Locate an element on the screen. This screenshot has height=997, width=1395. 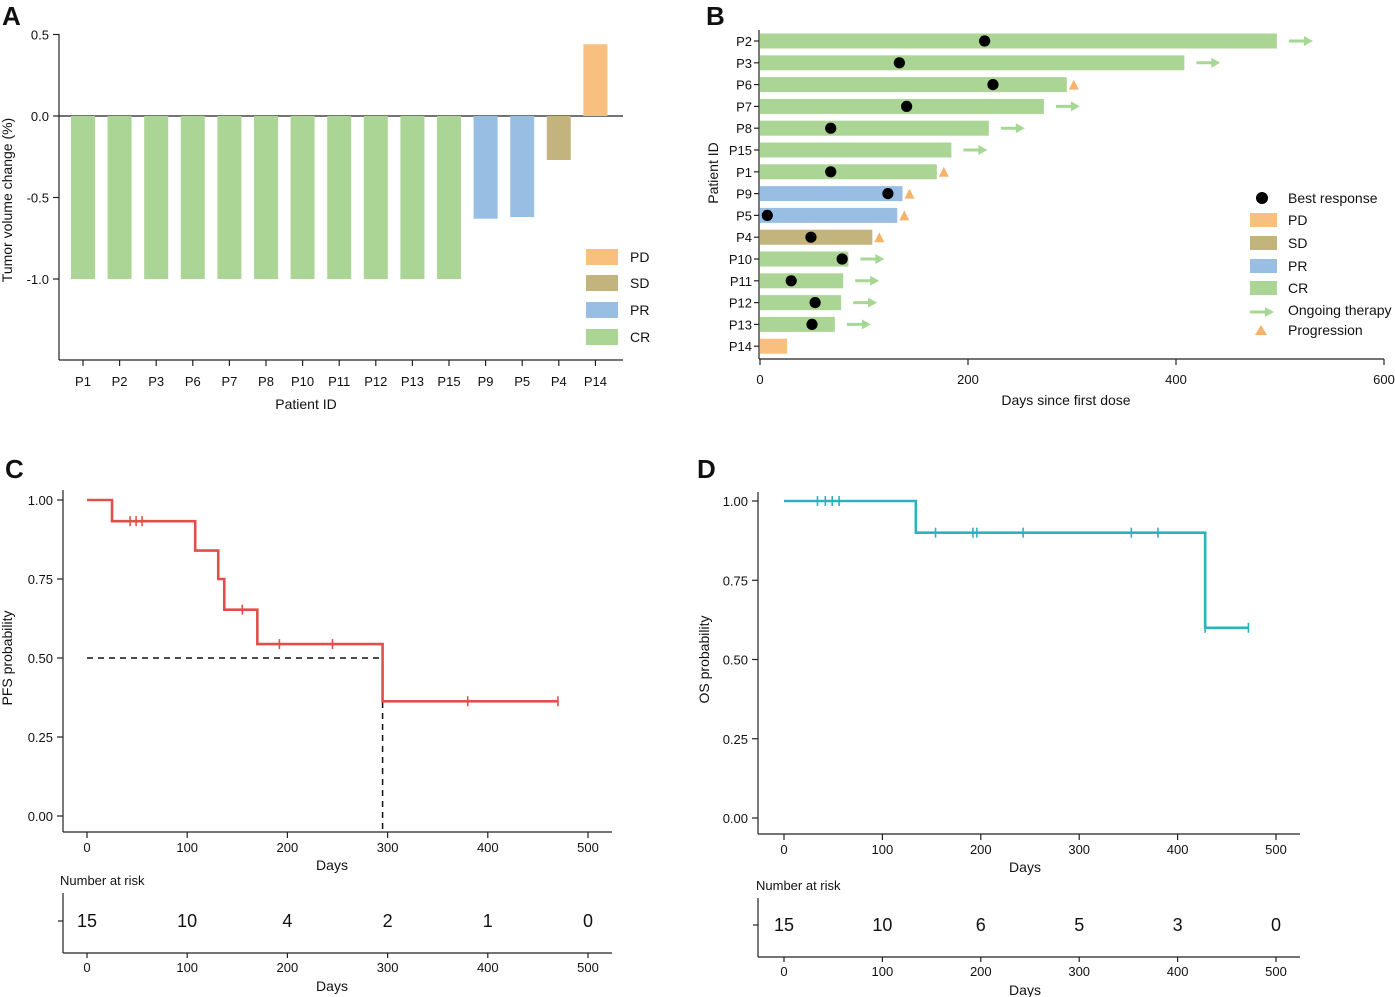
y-tick-label: 0.00 is located at coordinates (40, 816).